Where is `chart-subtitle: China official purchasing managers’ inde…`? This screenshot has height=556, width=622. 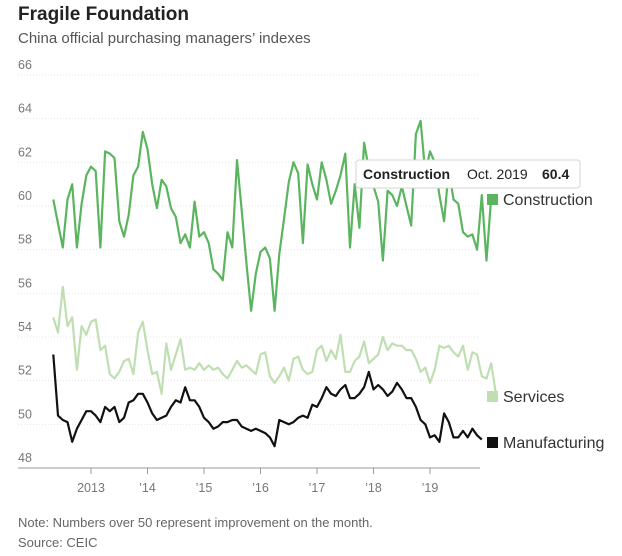
chart-subtitle: China official purchasing managers’ inde… is located at coordinates (164, 38).